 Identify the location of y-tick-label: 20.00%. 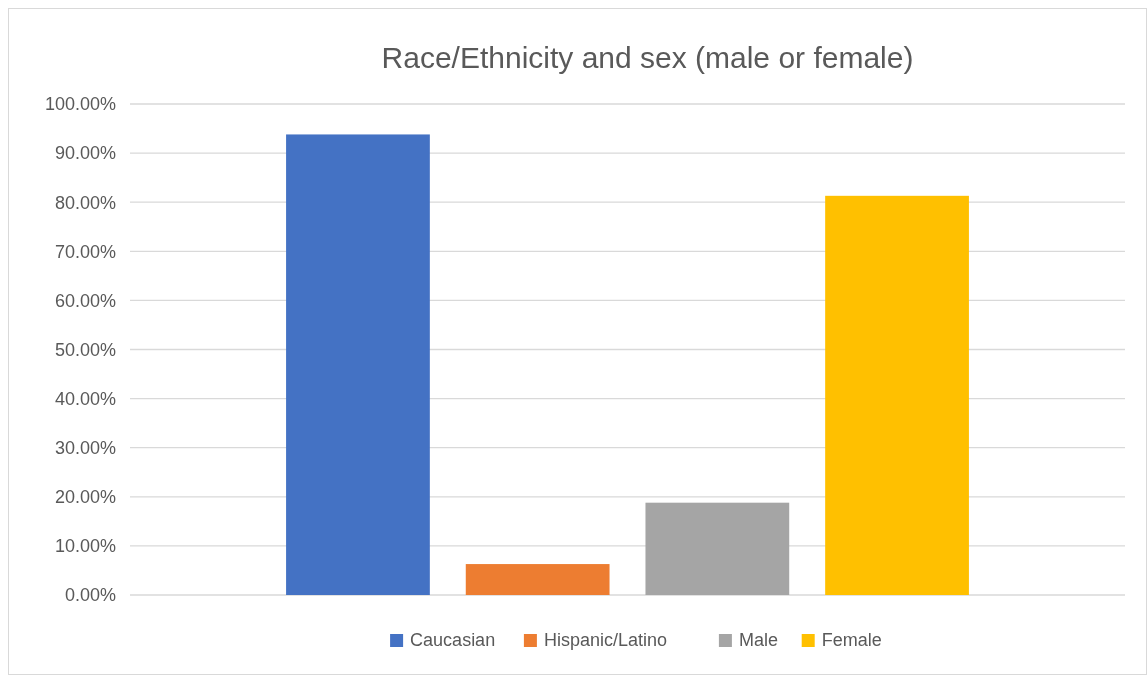
(85, 497).